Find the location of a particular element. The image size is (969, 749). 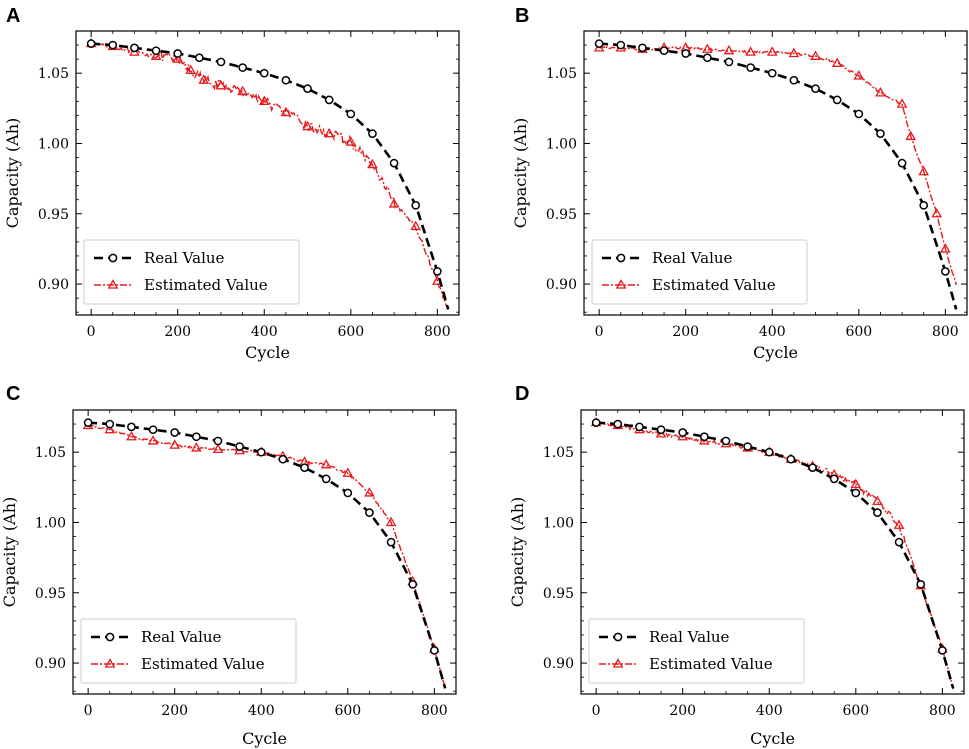

x-axis-label: Cycle is located at coordinates (267, 352).